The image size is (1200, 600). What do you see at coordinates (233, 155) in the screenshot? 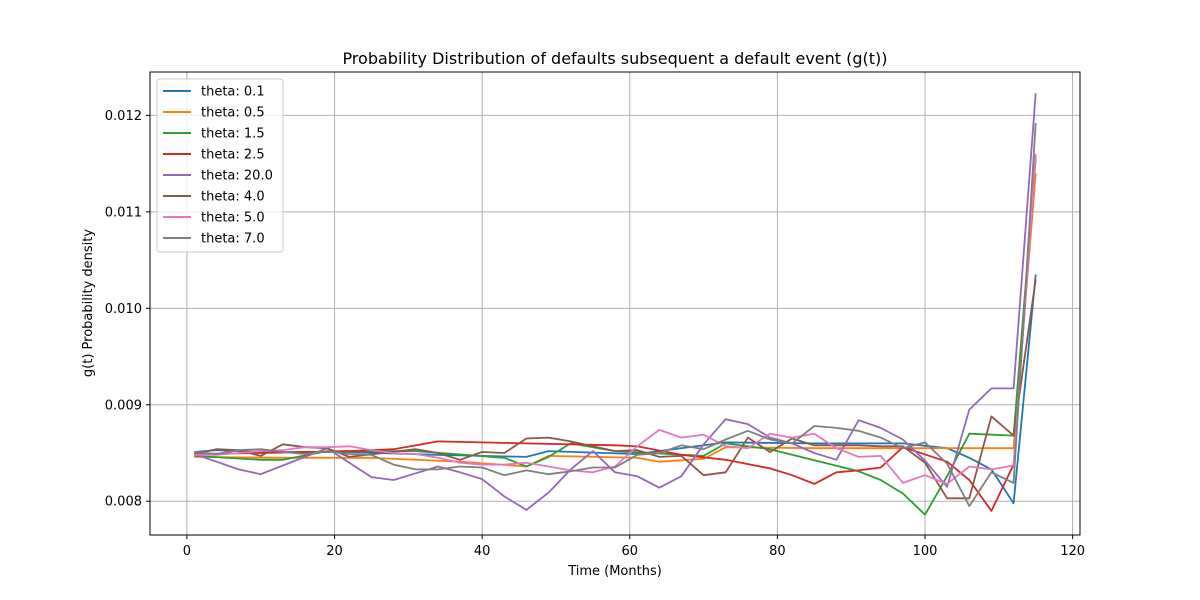
I see `legend-label: theta: 2.5` at bounding box center [233, 155].